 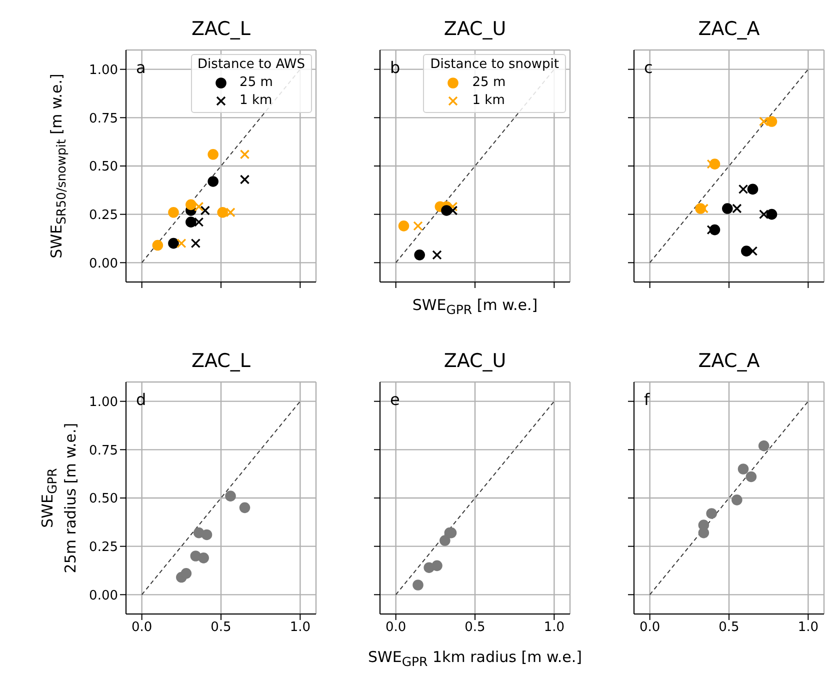 What do you see at coordinates (648, 67) in the screenshot?
I see `annotation: c` at bounding box center [648, 67].